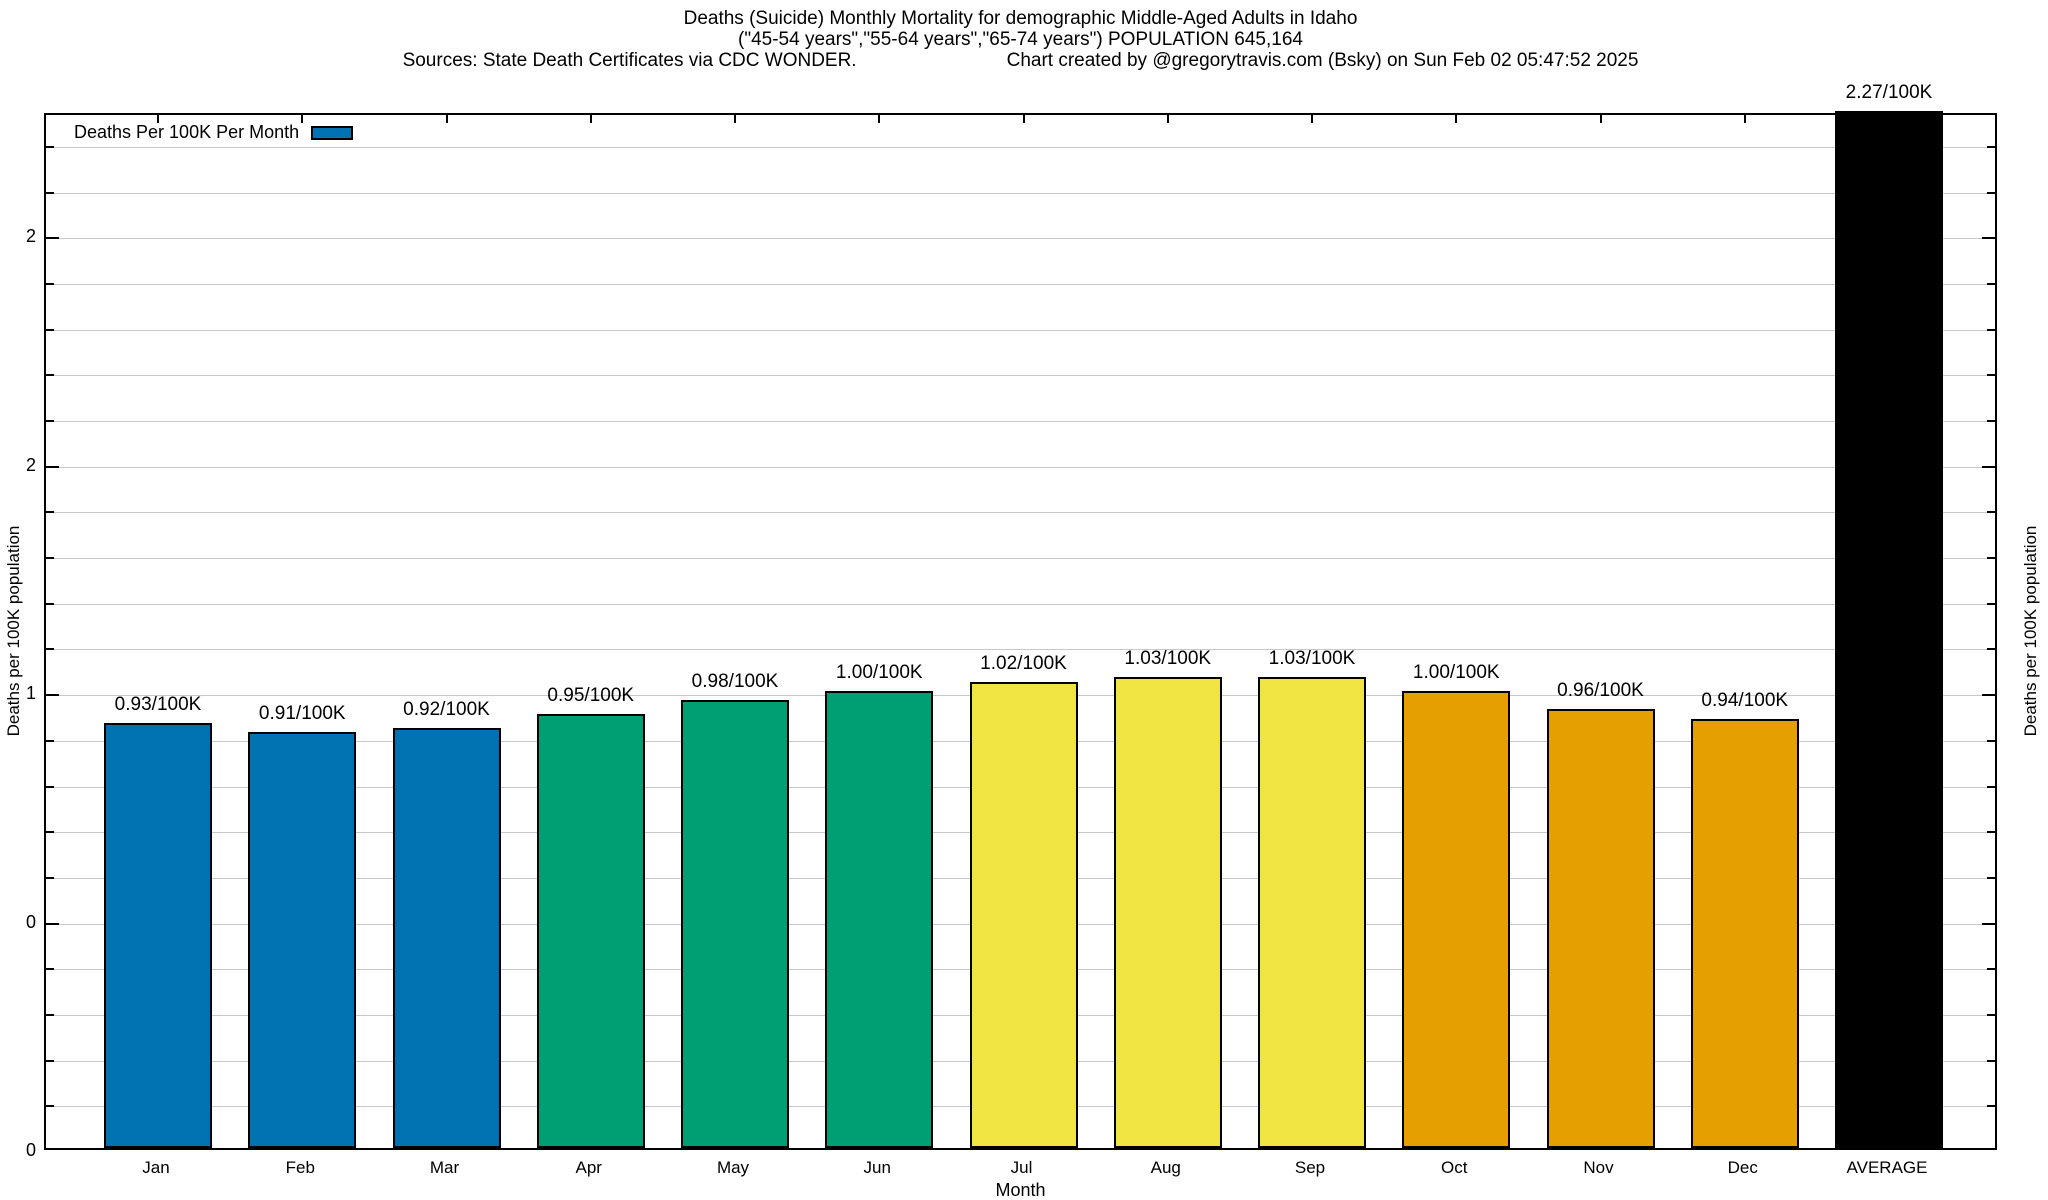 This screenshot has width=2048, height=1200. What do you see at coordinates (1021, 1167) in the screenshot?
I see `x-tick-label-jul: Jul` at bounding box center [1021, 1167].